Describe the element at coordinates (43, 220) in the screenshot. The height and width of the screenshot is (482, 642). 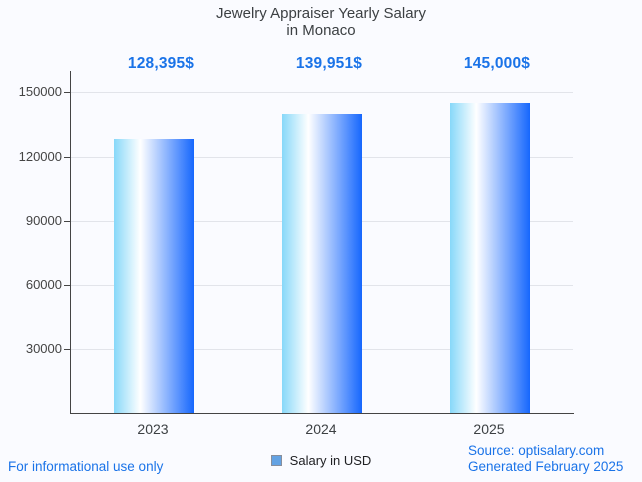
I see `y-axis-tick-label: 90000` at that location.